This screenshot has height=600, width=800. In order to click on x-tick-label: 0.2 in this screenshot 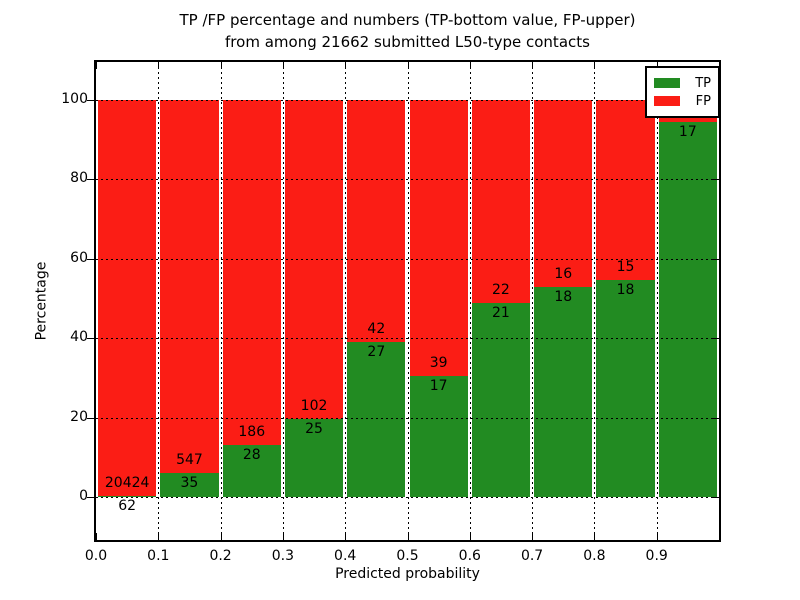, I will do `click(220, 556)`.